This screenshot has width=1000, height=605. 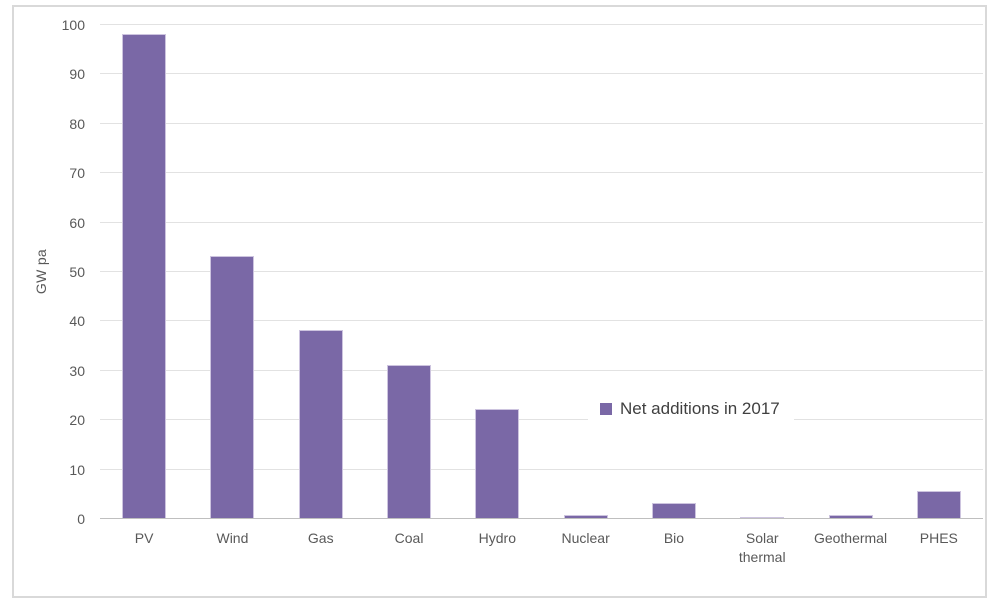 I want to click on x-category-slot: PV, so click(x=144, y=548).